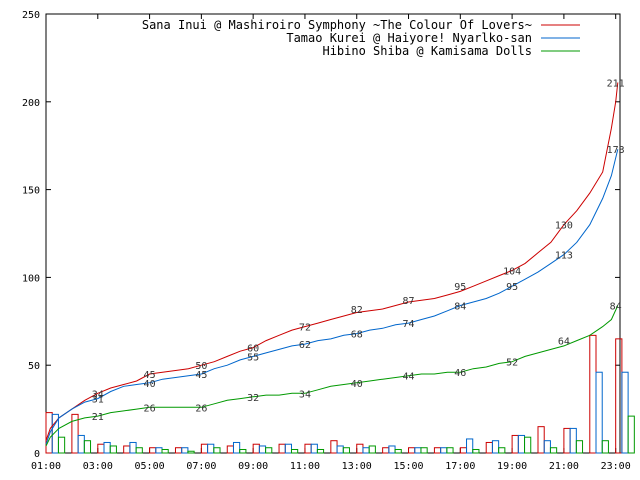 This screenshot has height=480, width=640. I want to click on y-tick-label: 200, so click(31, 103).